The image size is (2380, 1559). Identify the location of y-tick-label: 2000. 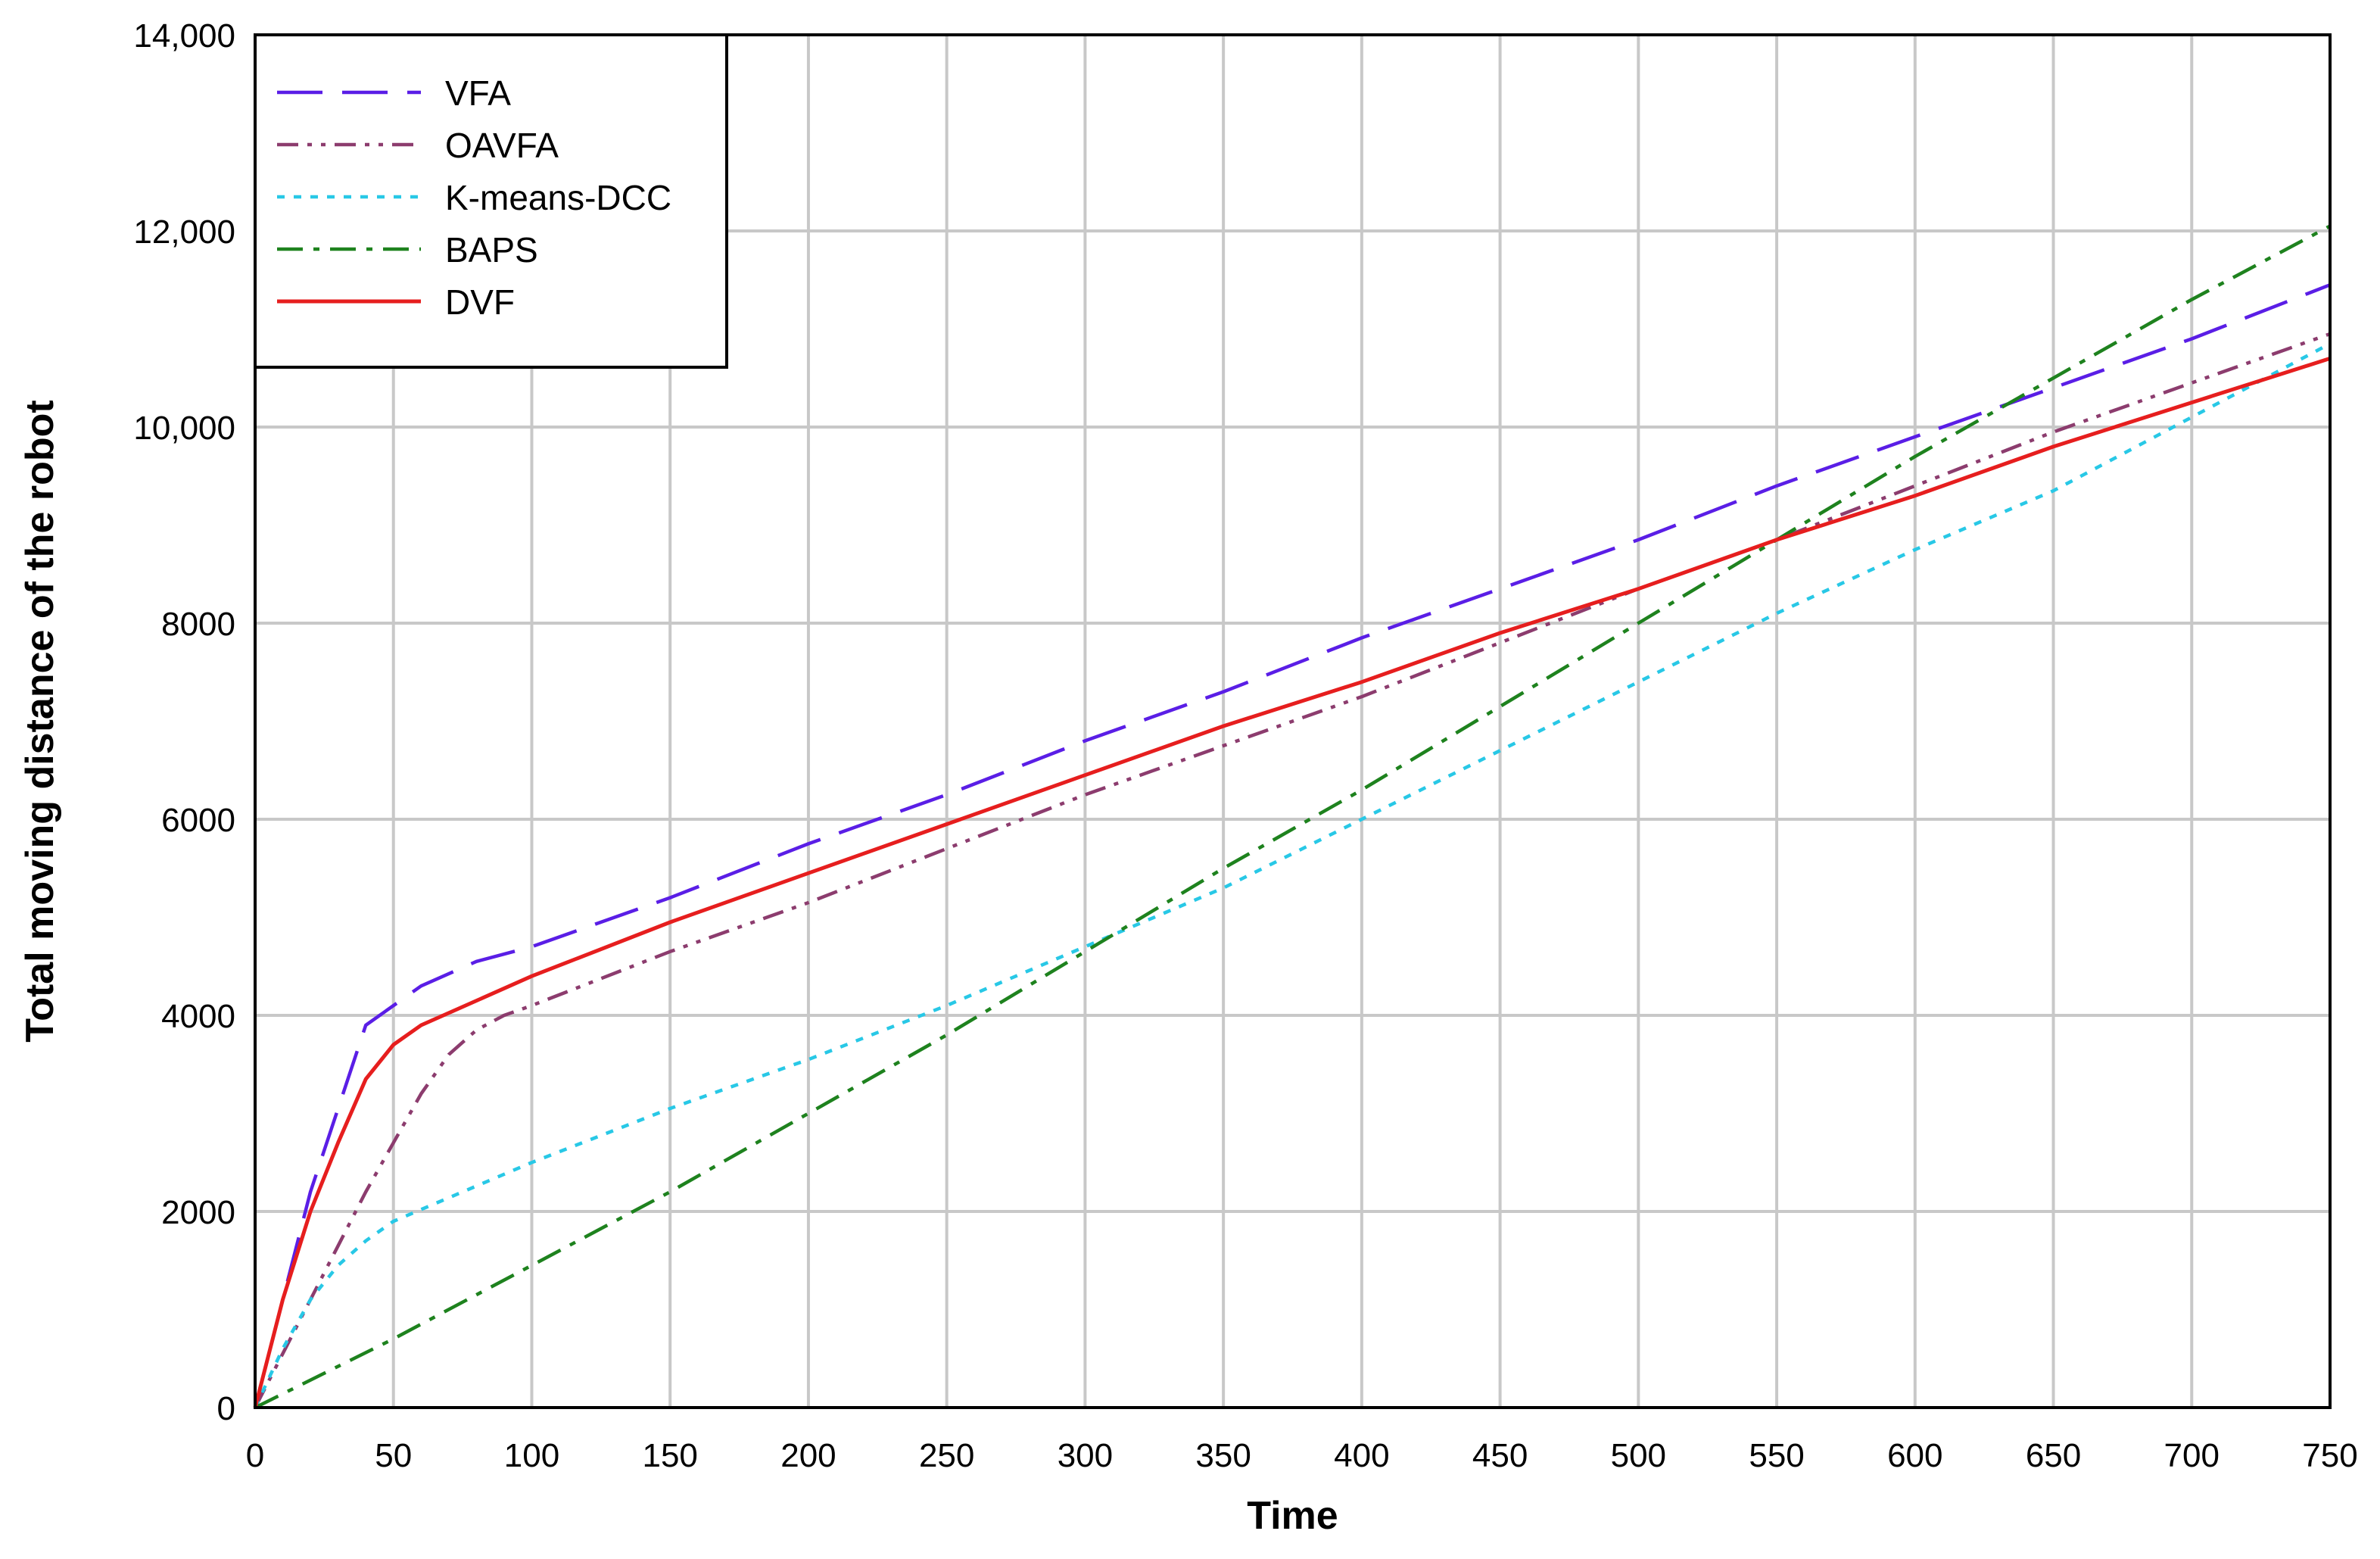
(198, 1212).